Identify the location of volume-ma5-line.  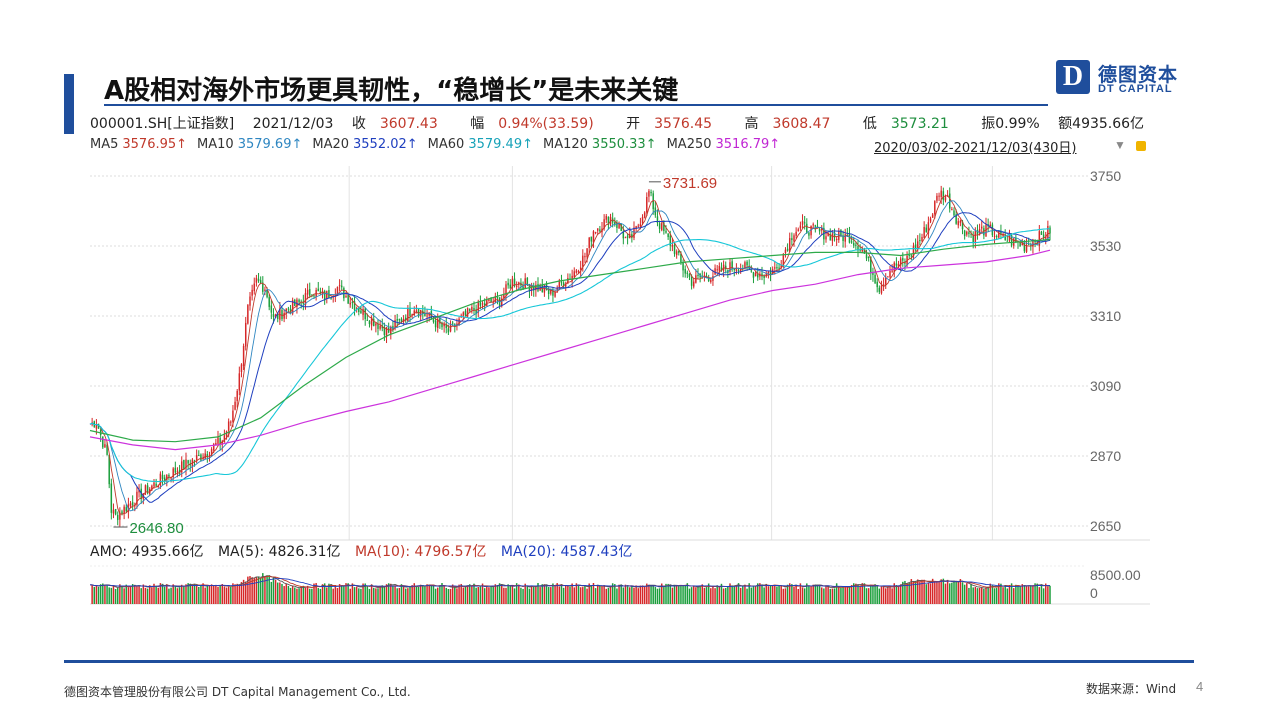
(570, 582).